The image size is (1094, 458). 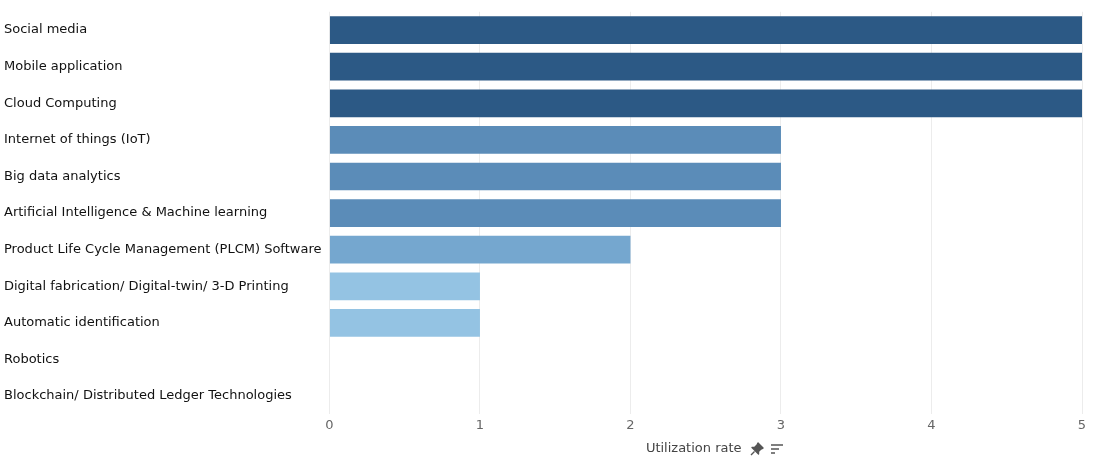 I want to click on y-tick-label: Product Life Cycle Management (PLCM) Software, so click(x=163, y=249).